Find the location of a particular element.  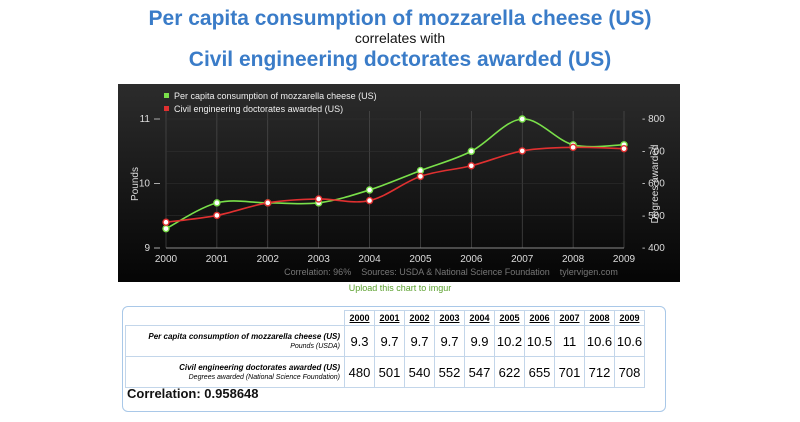

year-header-2007: 2007 is located at coordinates (569, 318).